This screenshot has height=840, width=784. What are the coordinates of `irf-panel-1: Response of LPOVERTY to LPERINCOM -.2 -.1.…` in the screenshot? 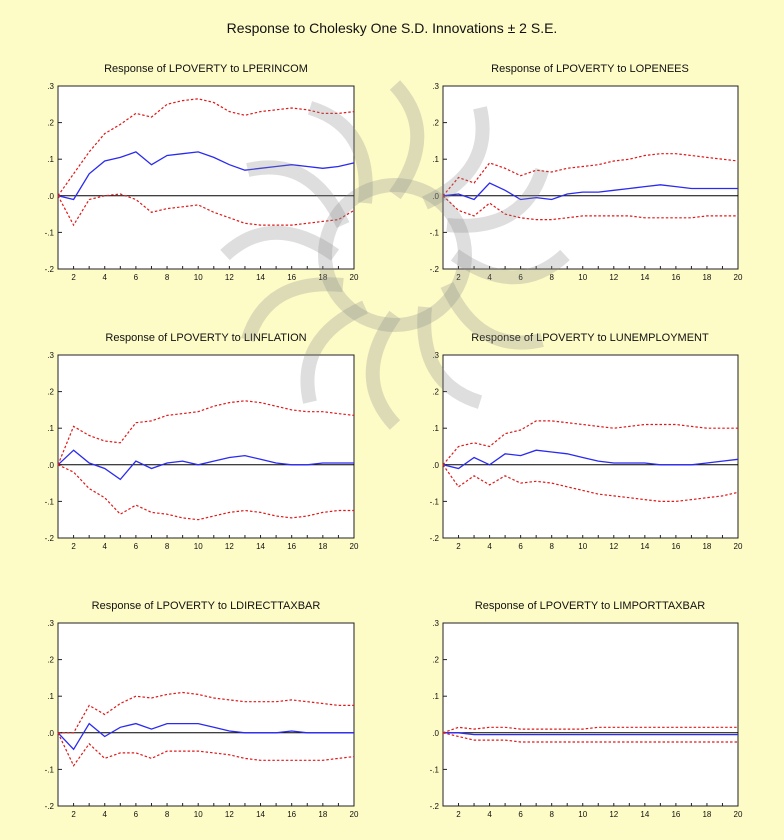 It's located at (202, 172).